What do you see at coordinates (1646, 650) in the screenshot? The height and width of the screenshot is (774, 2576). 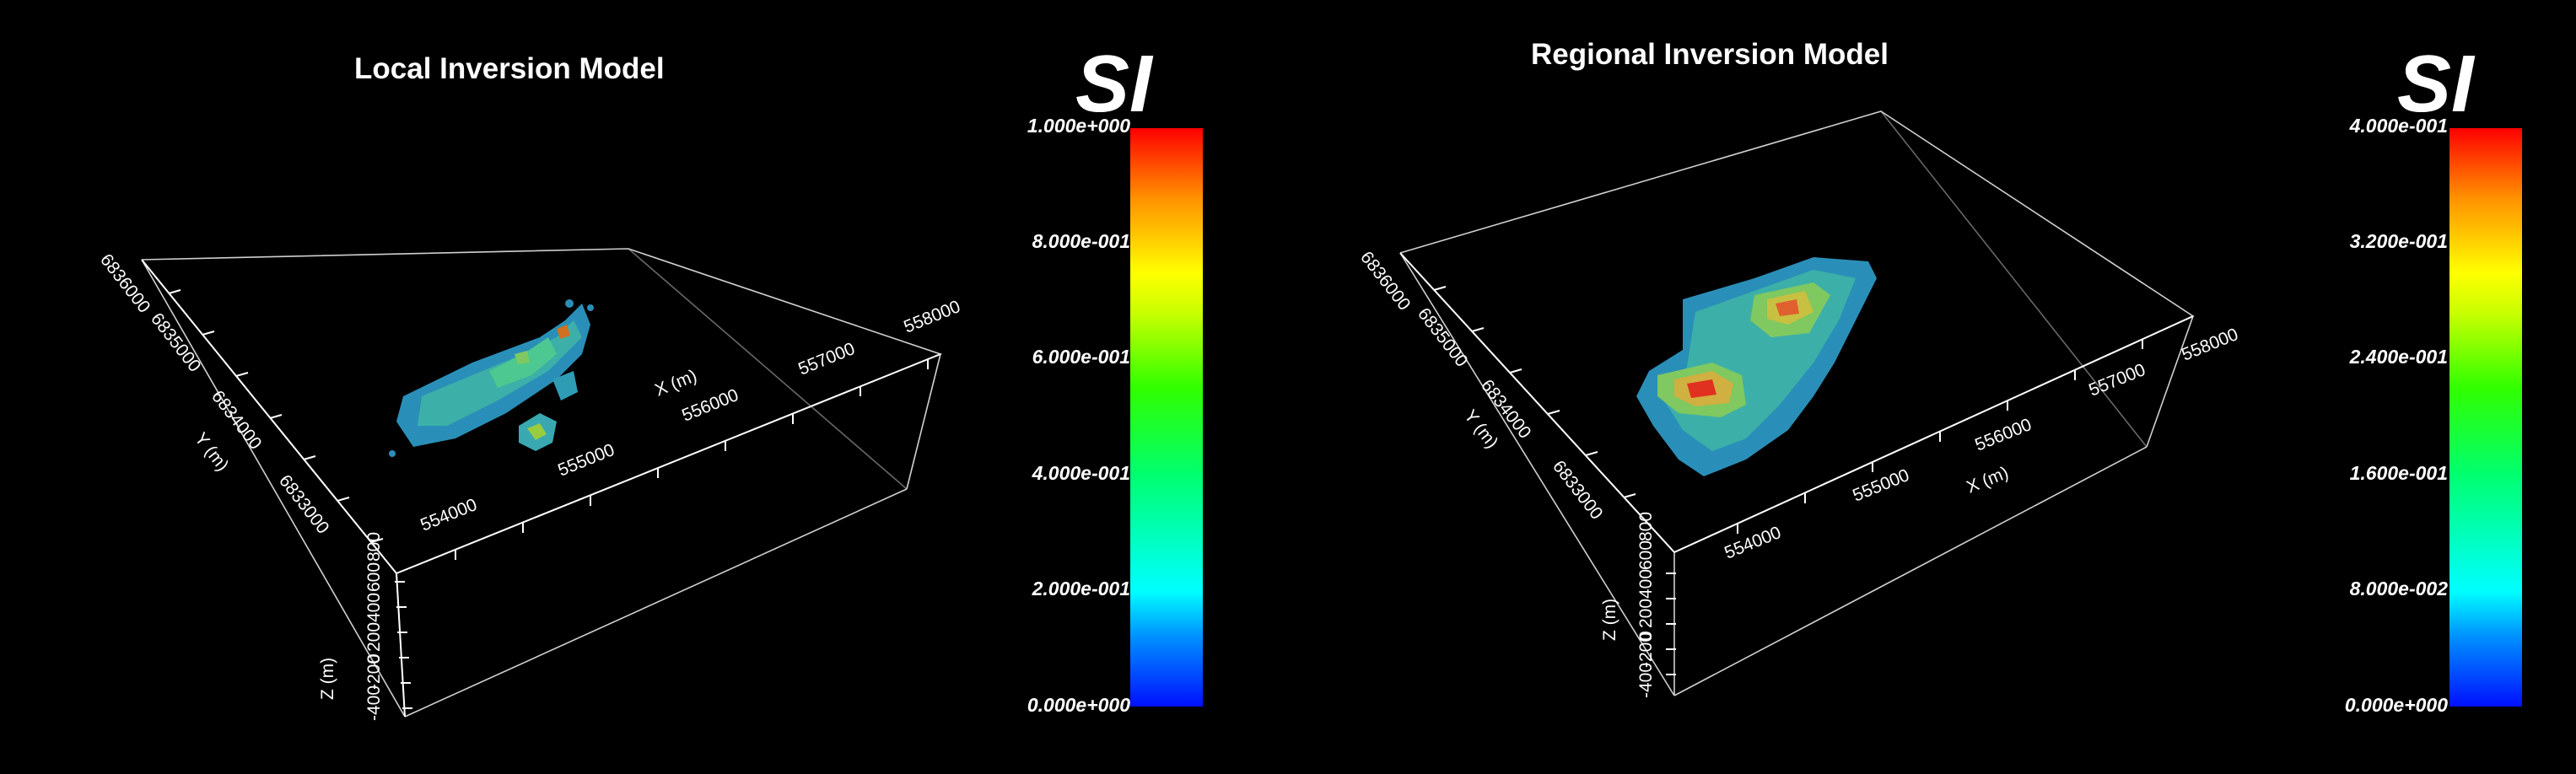 I see `regional-z-tick-1: -200` at bounding box center [1646, 650].